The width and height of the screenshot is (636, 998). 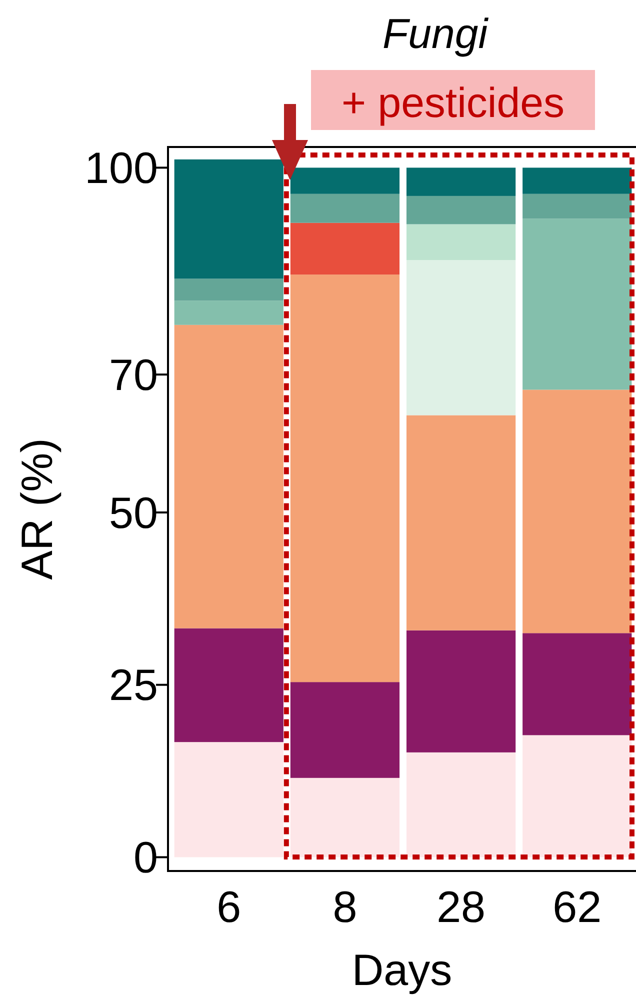 What do you see at coordinates (461, 907) in the screenshot?
I see `x-tick-label: 28` at bounding box center [461, 907].